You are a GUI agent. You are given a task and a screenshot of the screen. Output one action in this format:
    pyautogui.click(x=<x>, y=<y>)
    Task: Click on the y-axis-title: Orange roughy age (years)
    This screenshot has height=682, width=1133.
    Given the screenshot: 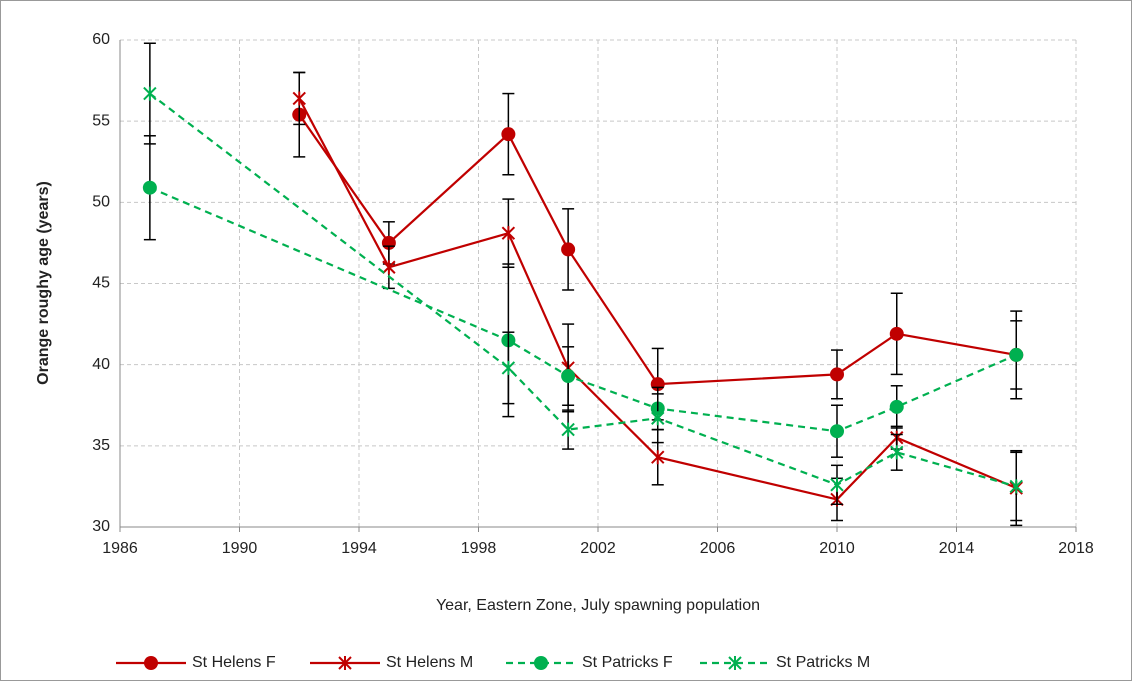 What is the action you would take?
    pyautogui.click(x=43, y=283)
    